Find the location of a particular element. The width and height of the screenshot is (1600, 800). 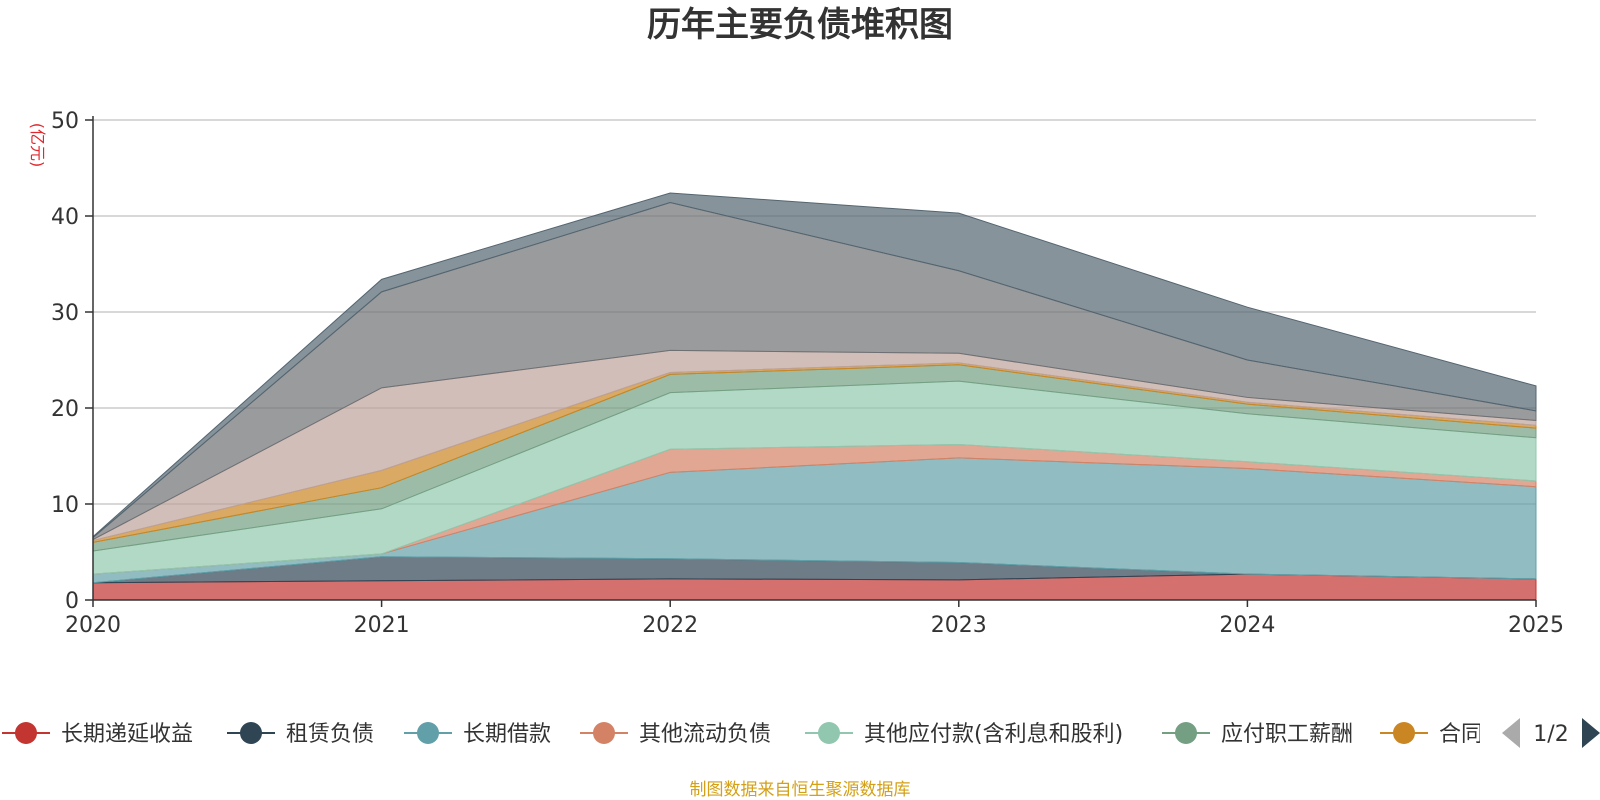

legend-label: 应付职工薪酬 is located at coordinates (1287, 734).